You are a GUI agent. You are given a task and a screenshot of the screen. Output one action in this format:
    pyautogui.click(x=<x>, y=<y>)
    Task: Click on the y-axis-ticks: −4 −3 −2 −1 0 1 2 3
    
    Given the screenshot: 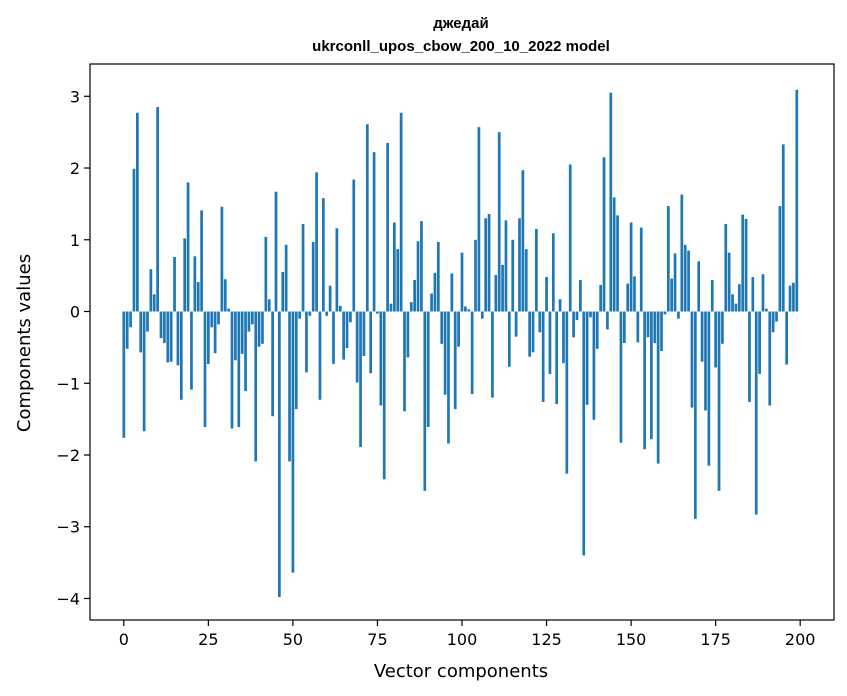 What is the action you would take?
    pyautogui.click(x=73, y=347)
    